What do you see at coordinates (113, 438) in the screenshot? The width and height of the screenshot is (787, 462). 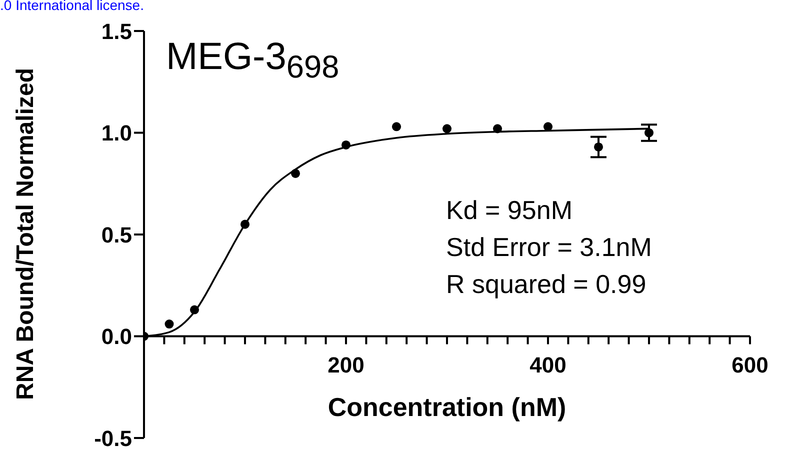 I see `y-tick-label: -0.5` at bounding box center [113, 438].